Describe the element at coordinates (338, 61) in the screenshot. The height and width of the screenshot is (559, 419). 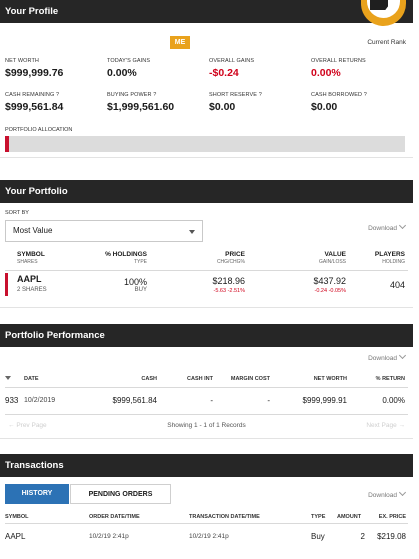
I see `stat-label: Overall Returns` at that location.